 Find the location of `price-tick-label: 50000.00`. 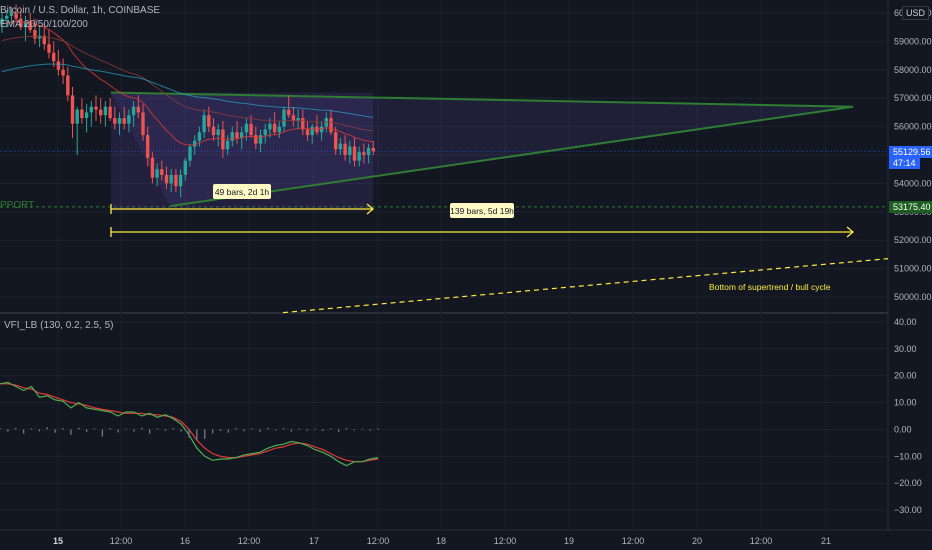

price-tick-label: 50000.00 is located at coordinates (913, 297).